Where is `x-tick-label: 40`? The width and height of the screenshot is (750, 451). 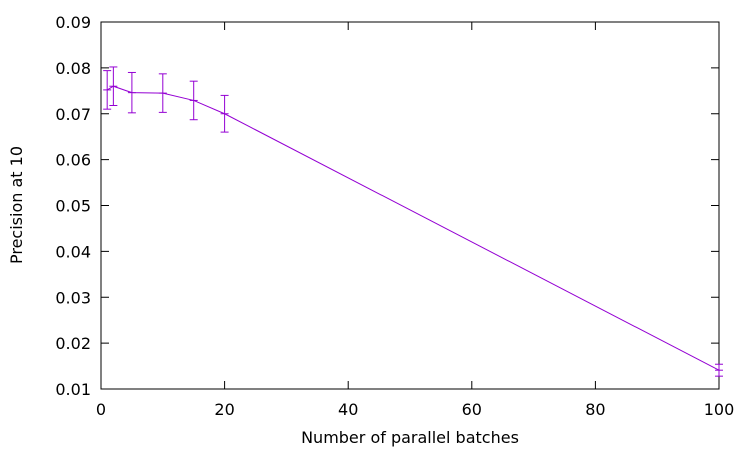 x-tick-label: 40 is located at coordinates (348, 409).